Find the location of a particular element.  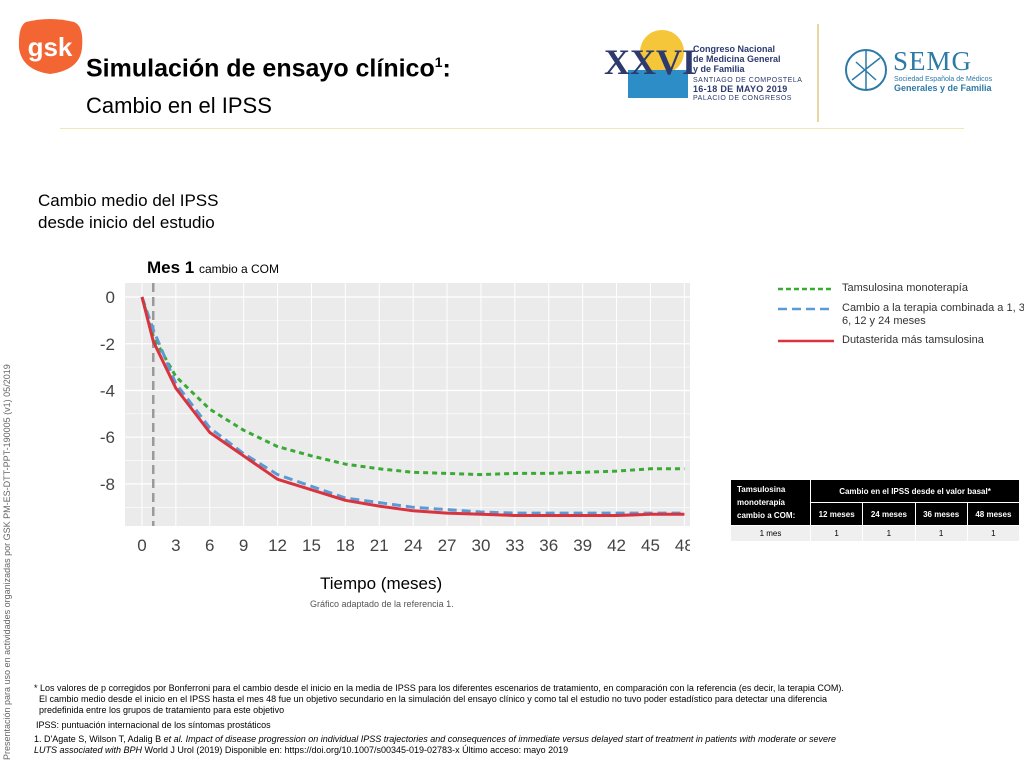

x-tick-label: 30 is located at coordinates (480, 545).